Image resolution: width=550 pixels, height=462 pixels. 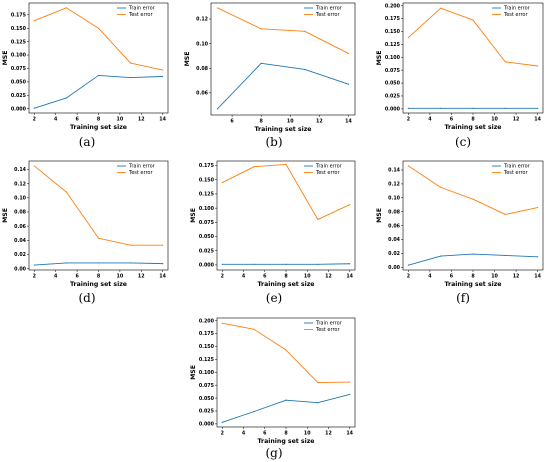 What do you see at coordinates (98, 205) in the screenshot?
I see `test-error-line` at bounding box center [98, 205].